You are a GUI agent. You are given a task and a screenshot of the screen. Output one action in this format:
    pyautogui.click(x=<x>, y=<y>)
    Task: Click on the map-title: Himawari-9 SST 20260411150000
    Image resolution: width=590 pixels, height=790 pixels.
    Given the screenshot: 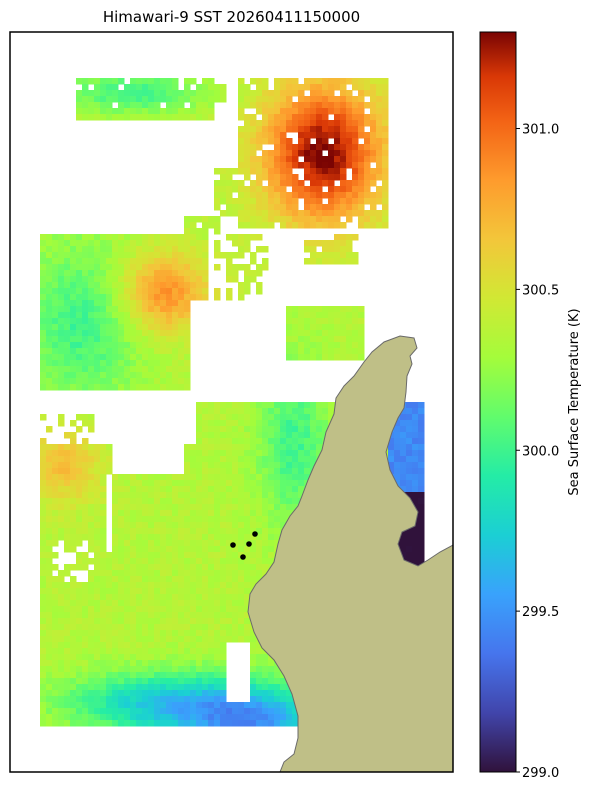 What is the action you would take?
    pyautogui.click(x=231, y=17)
    